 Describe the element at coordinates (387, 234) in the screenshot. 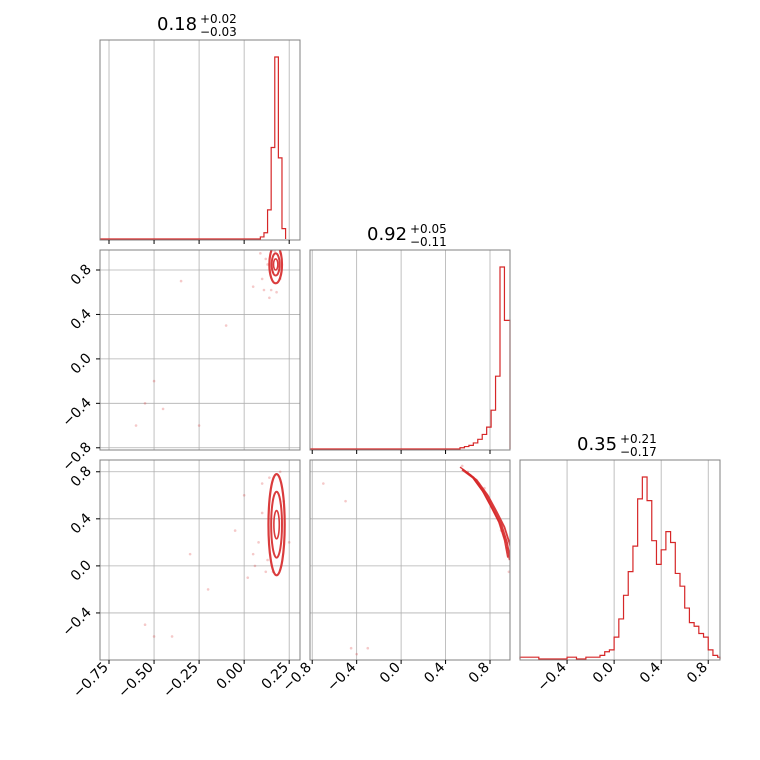

I see `title-p2-value: 0.92` at that location.